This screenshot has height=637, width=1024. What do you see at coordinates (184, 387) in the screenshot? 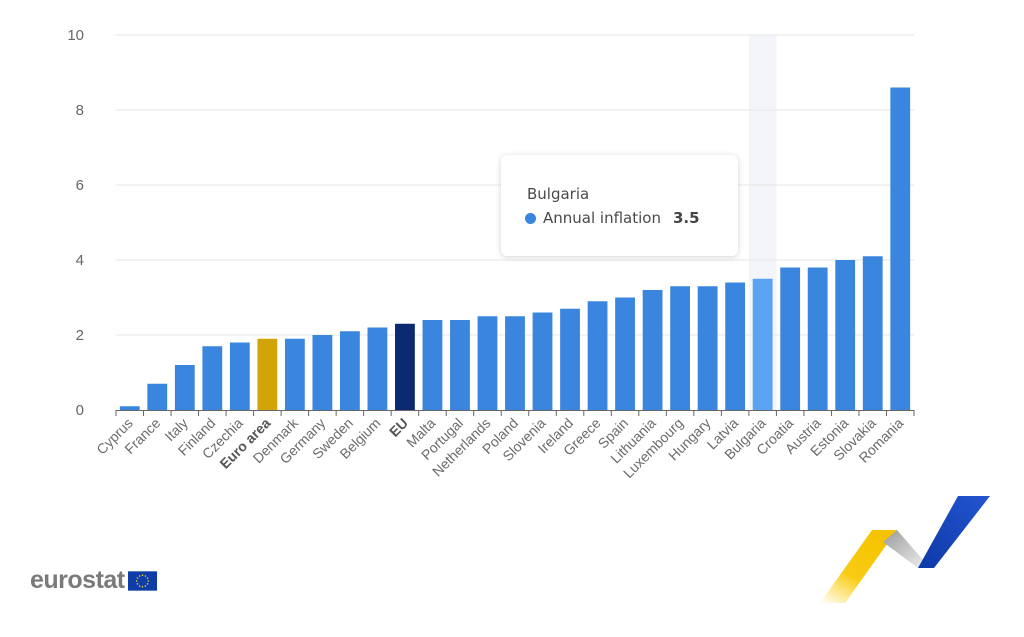
I see `bar-italy` at bounding box center [184, 387].